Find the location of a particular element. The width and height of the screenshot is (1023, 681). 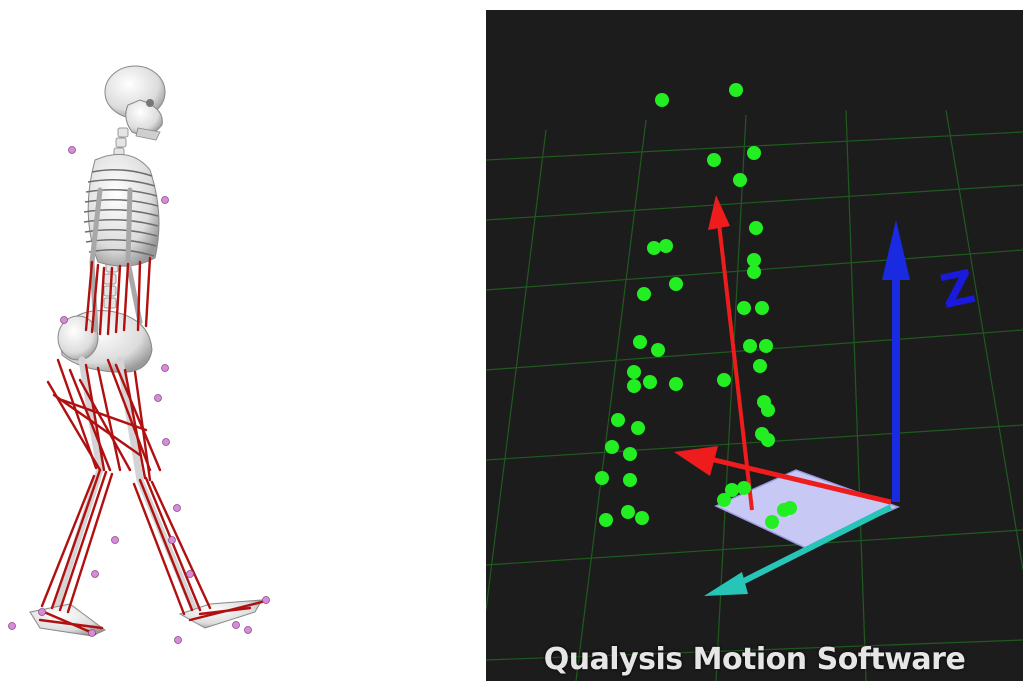

force-plate is located at coordinates (807, 509).